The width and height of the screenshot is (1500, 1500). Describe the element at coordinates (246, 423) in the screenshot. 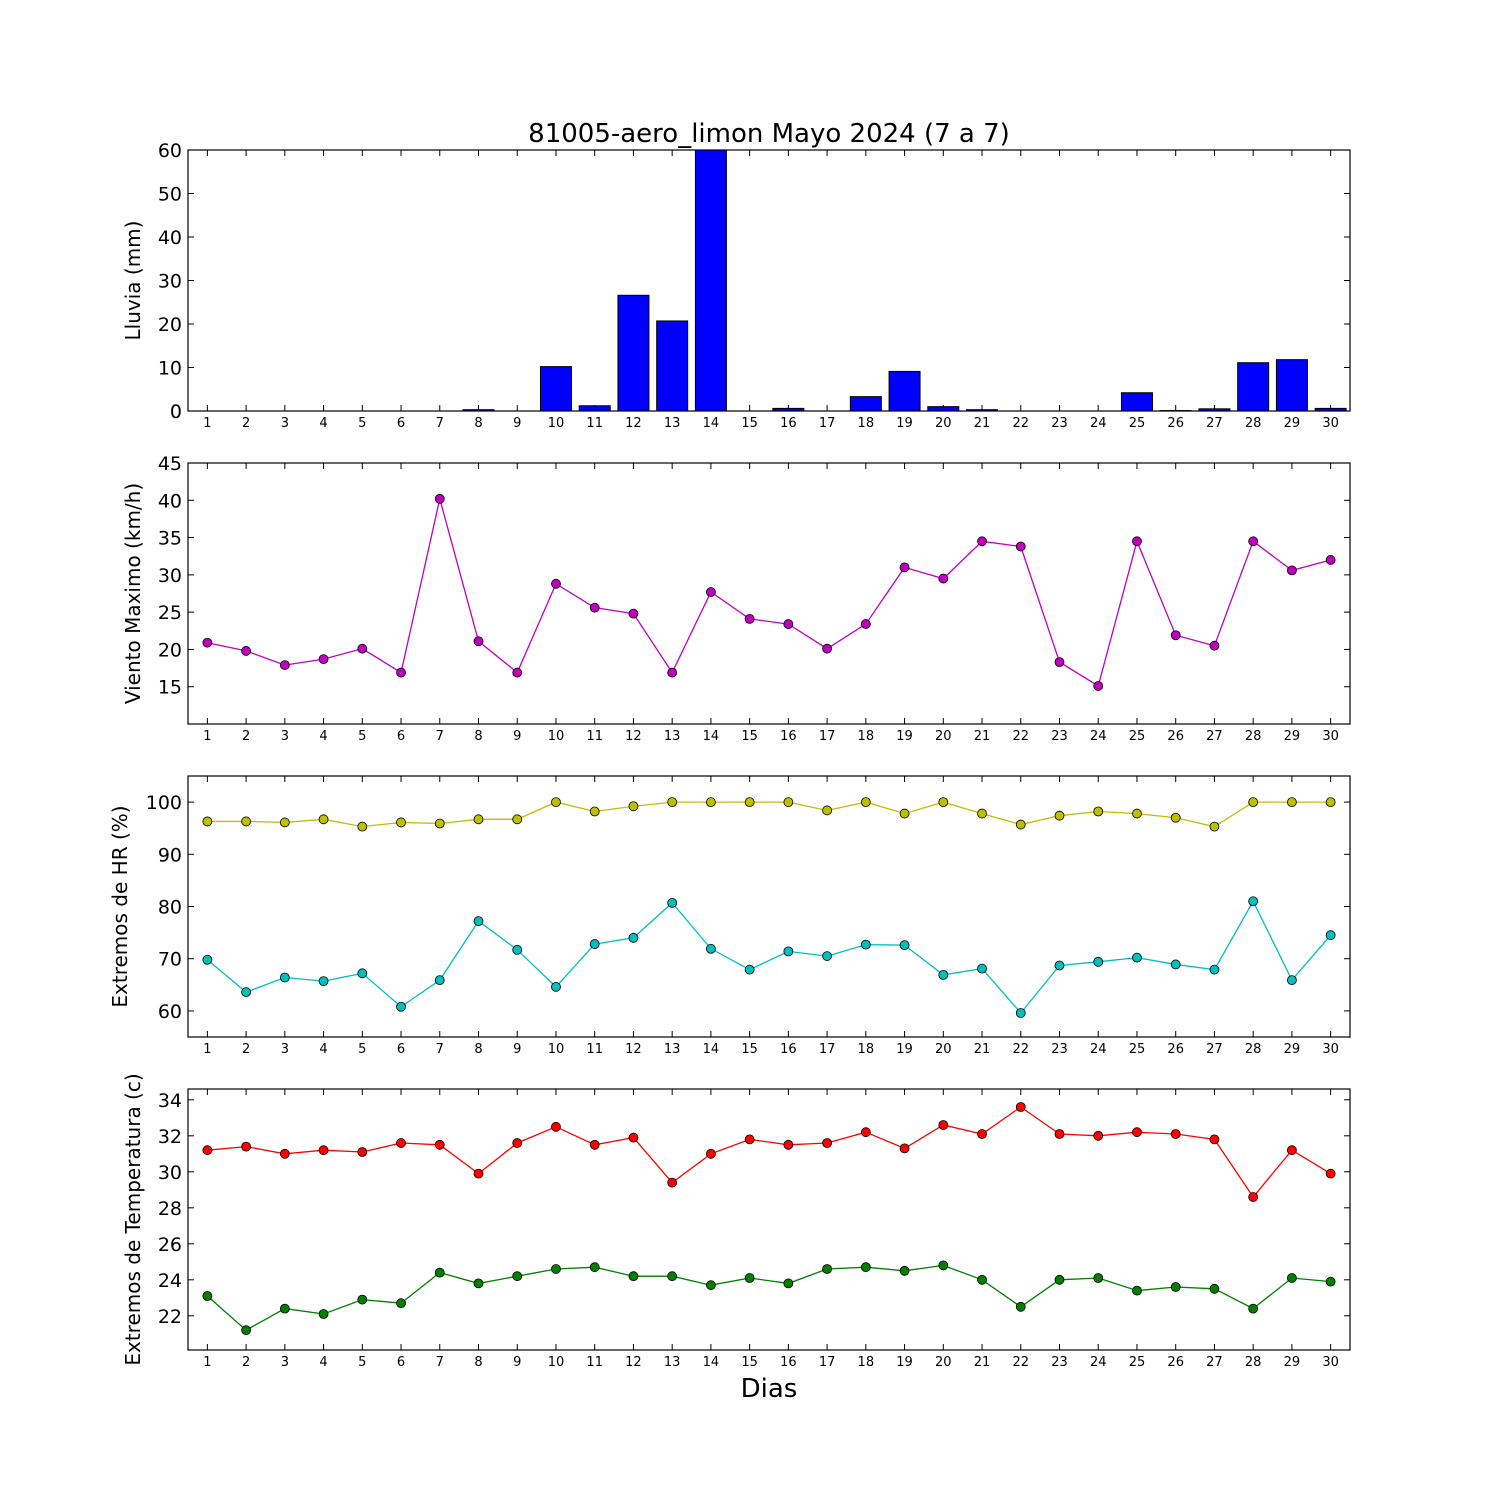

I see `x-tick-label: 2` at that location.